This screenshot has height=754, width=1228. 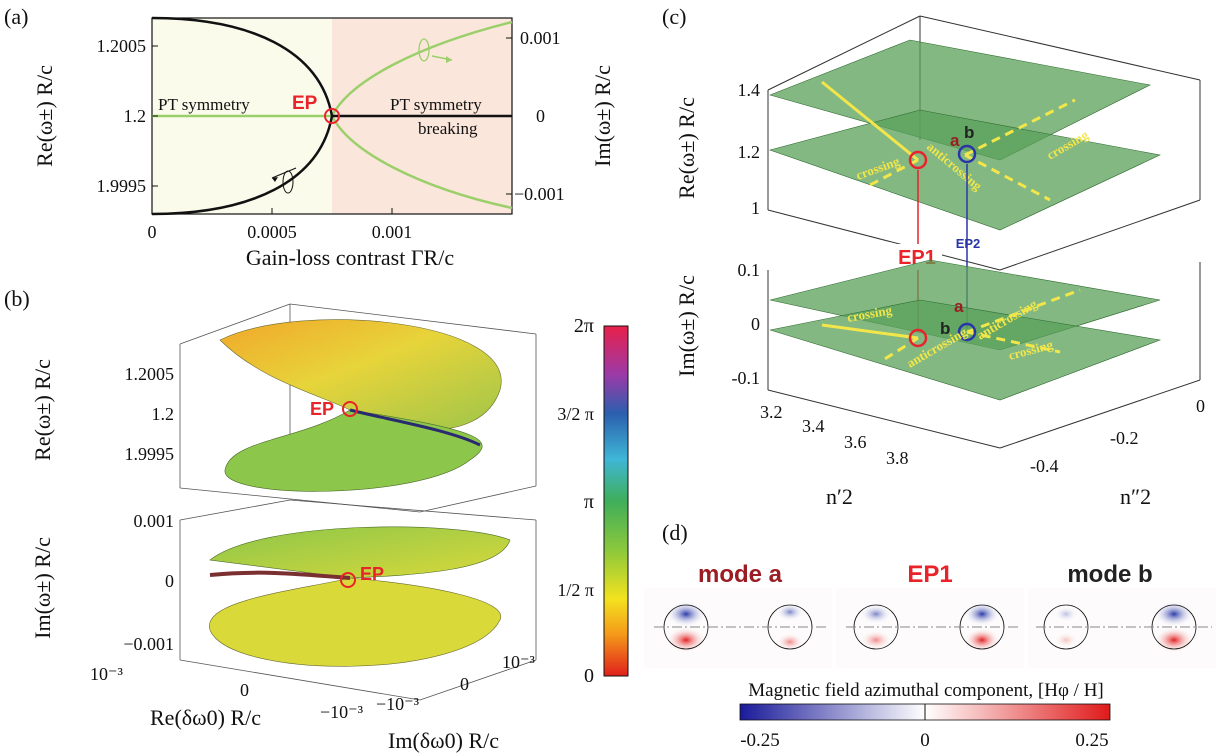 I want to click on ep1-marker-re, so click(x=918, y=160).